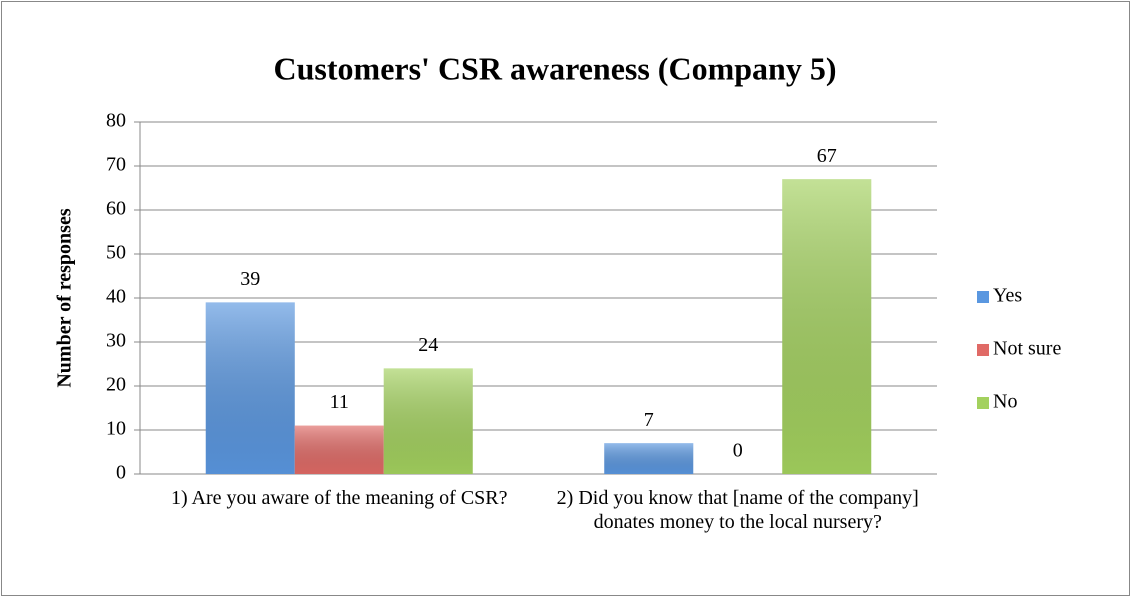 The width and height of the screenshot is (1133, 597). I want to click on data-label: 67, so click(827, 156).